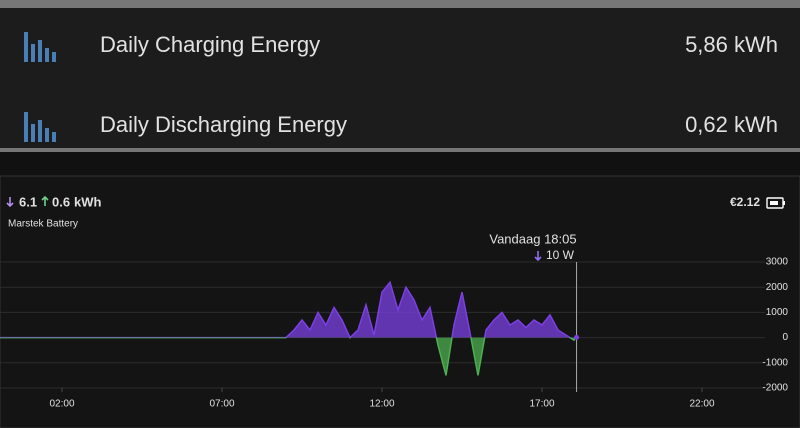 The height and width of the screenshot is (428, 800). What do you see at coordinates (221, 404) in the screenshot?
I see `x-tick-label: 07:00` at bounding box center [221, 404].